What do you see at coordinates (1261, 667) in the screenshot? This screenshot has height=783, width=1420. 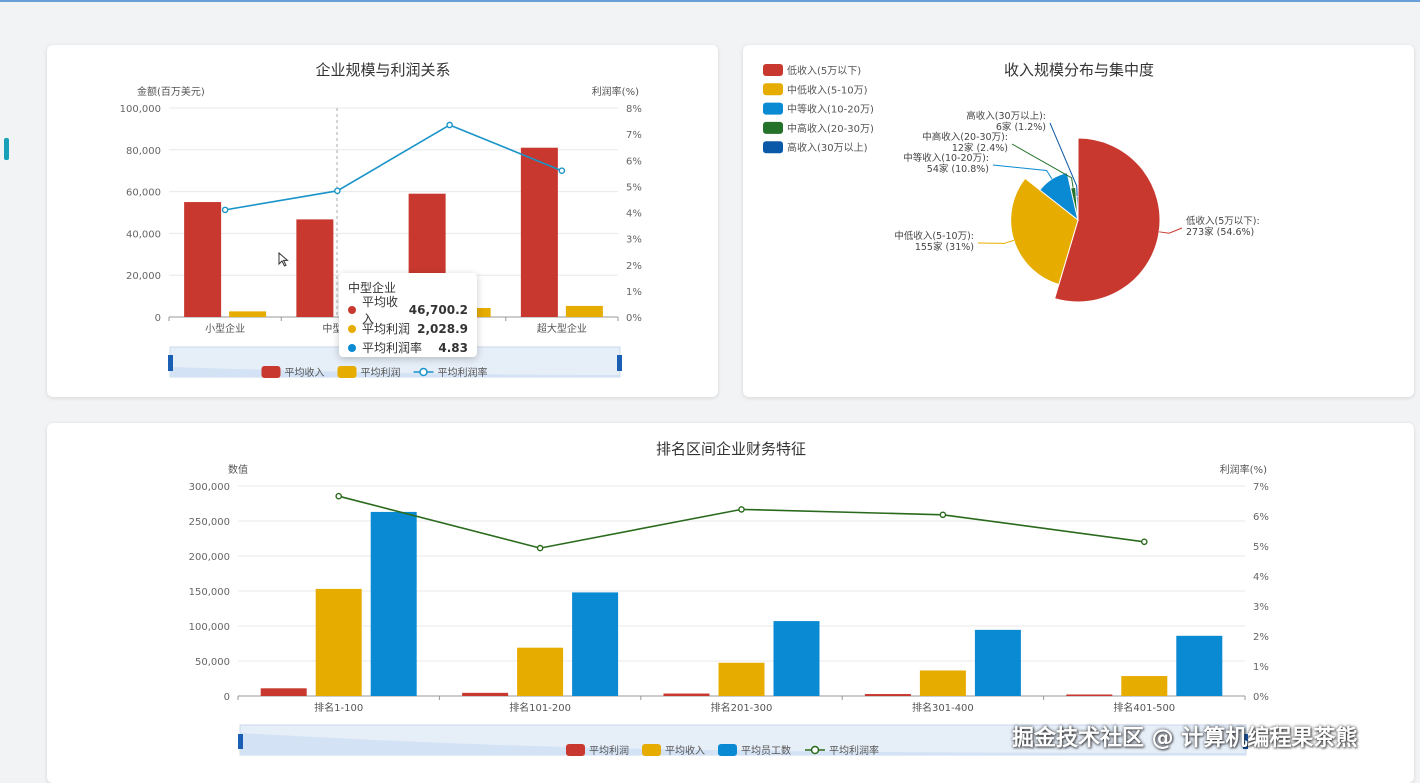 I see `y2-tick-label: 1%` at bounding box center [1261, 667].